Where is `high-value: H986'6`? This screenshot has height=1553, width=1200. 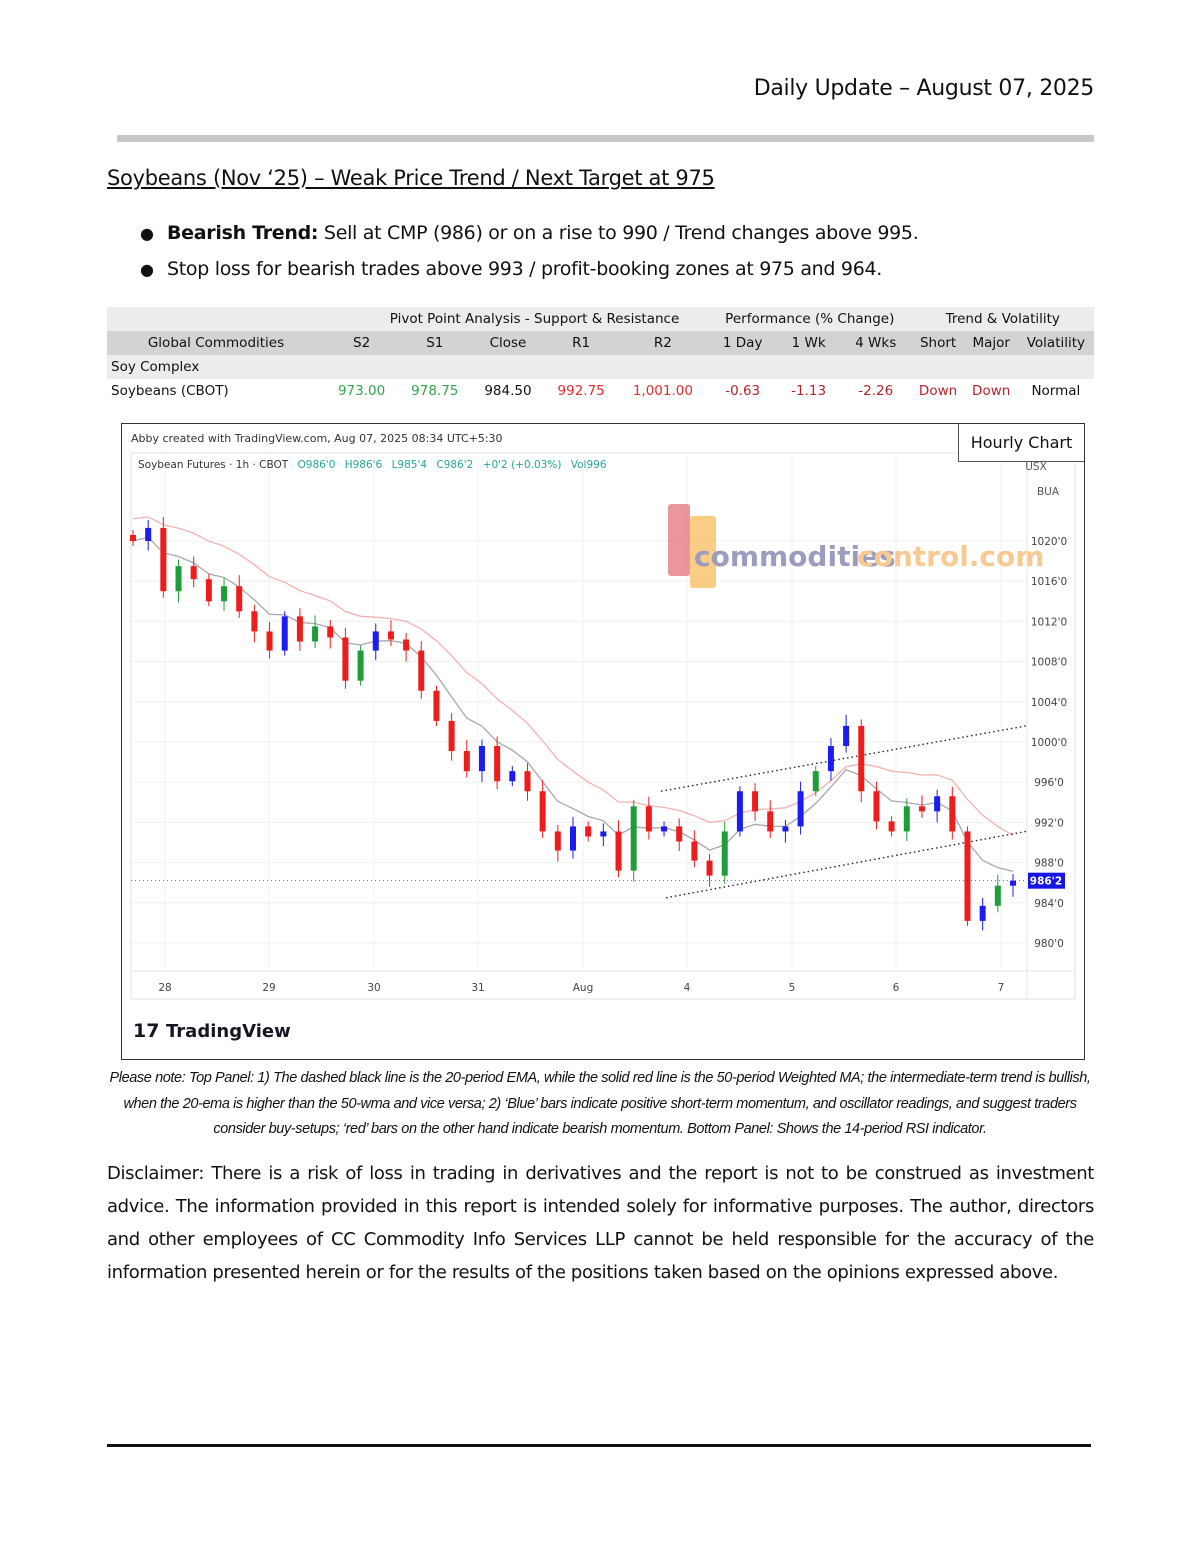 high-value: H986'6 is located at coordinates (364, 465).